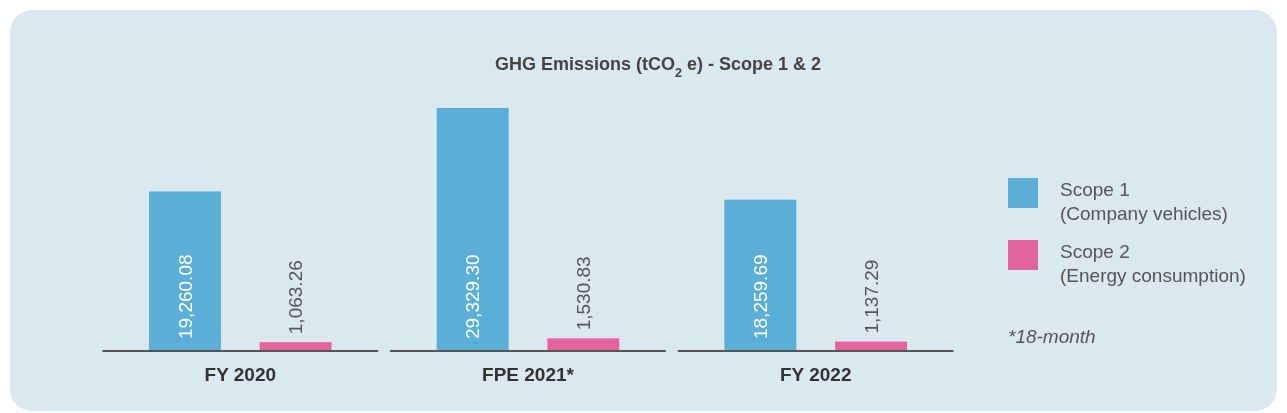 The image size is (1287, 413). Describe the element at coordinates (1144, 201) in the screenshot. I see `legend-label: Scope 1 (Company vehicles)` at that location.